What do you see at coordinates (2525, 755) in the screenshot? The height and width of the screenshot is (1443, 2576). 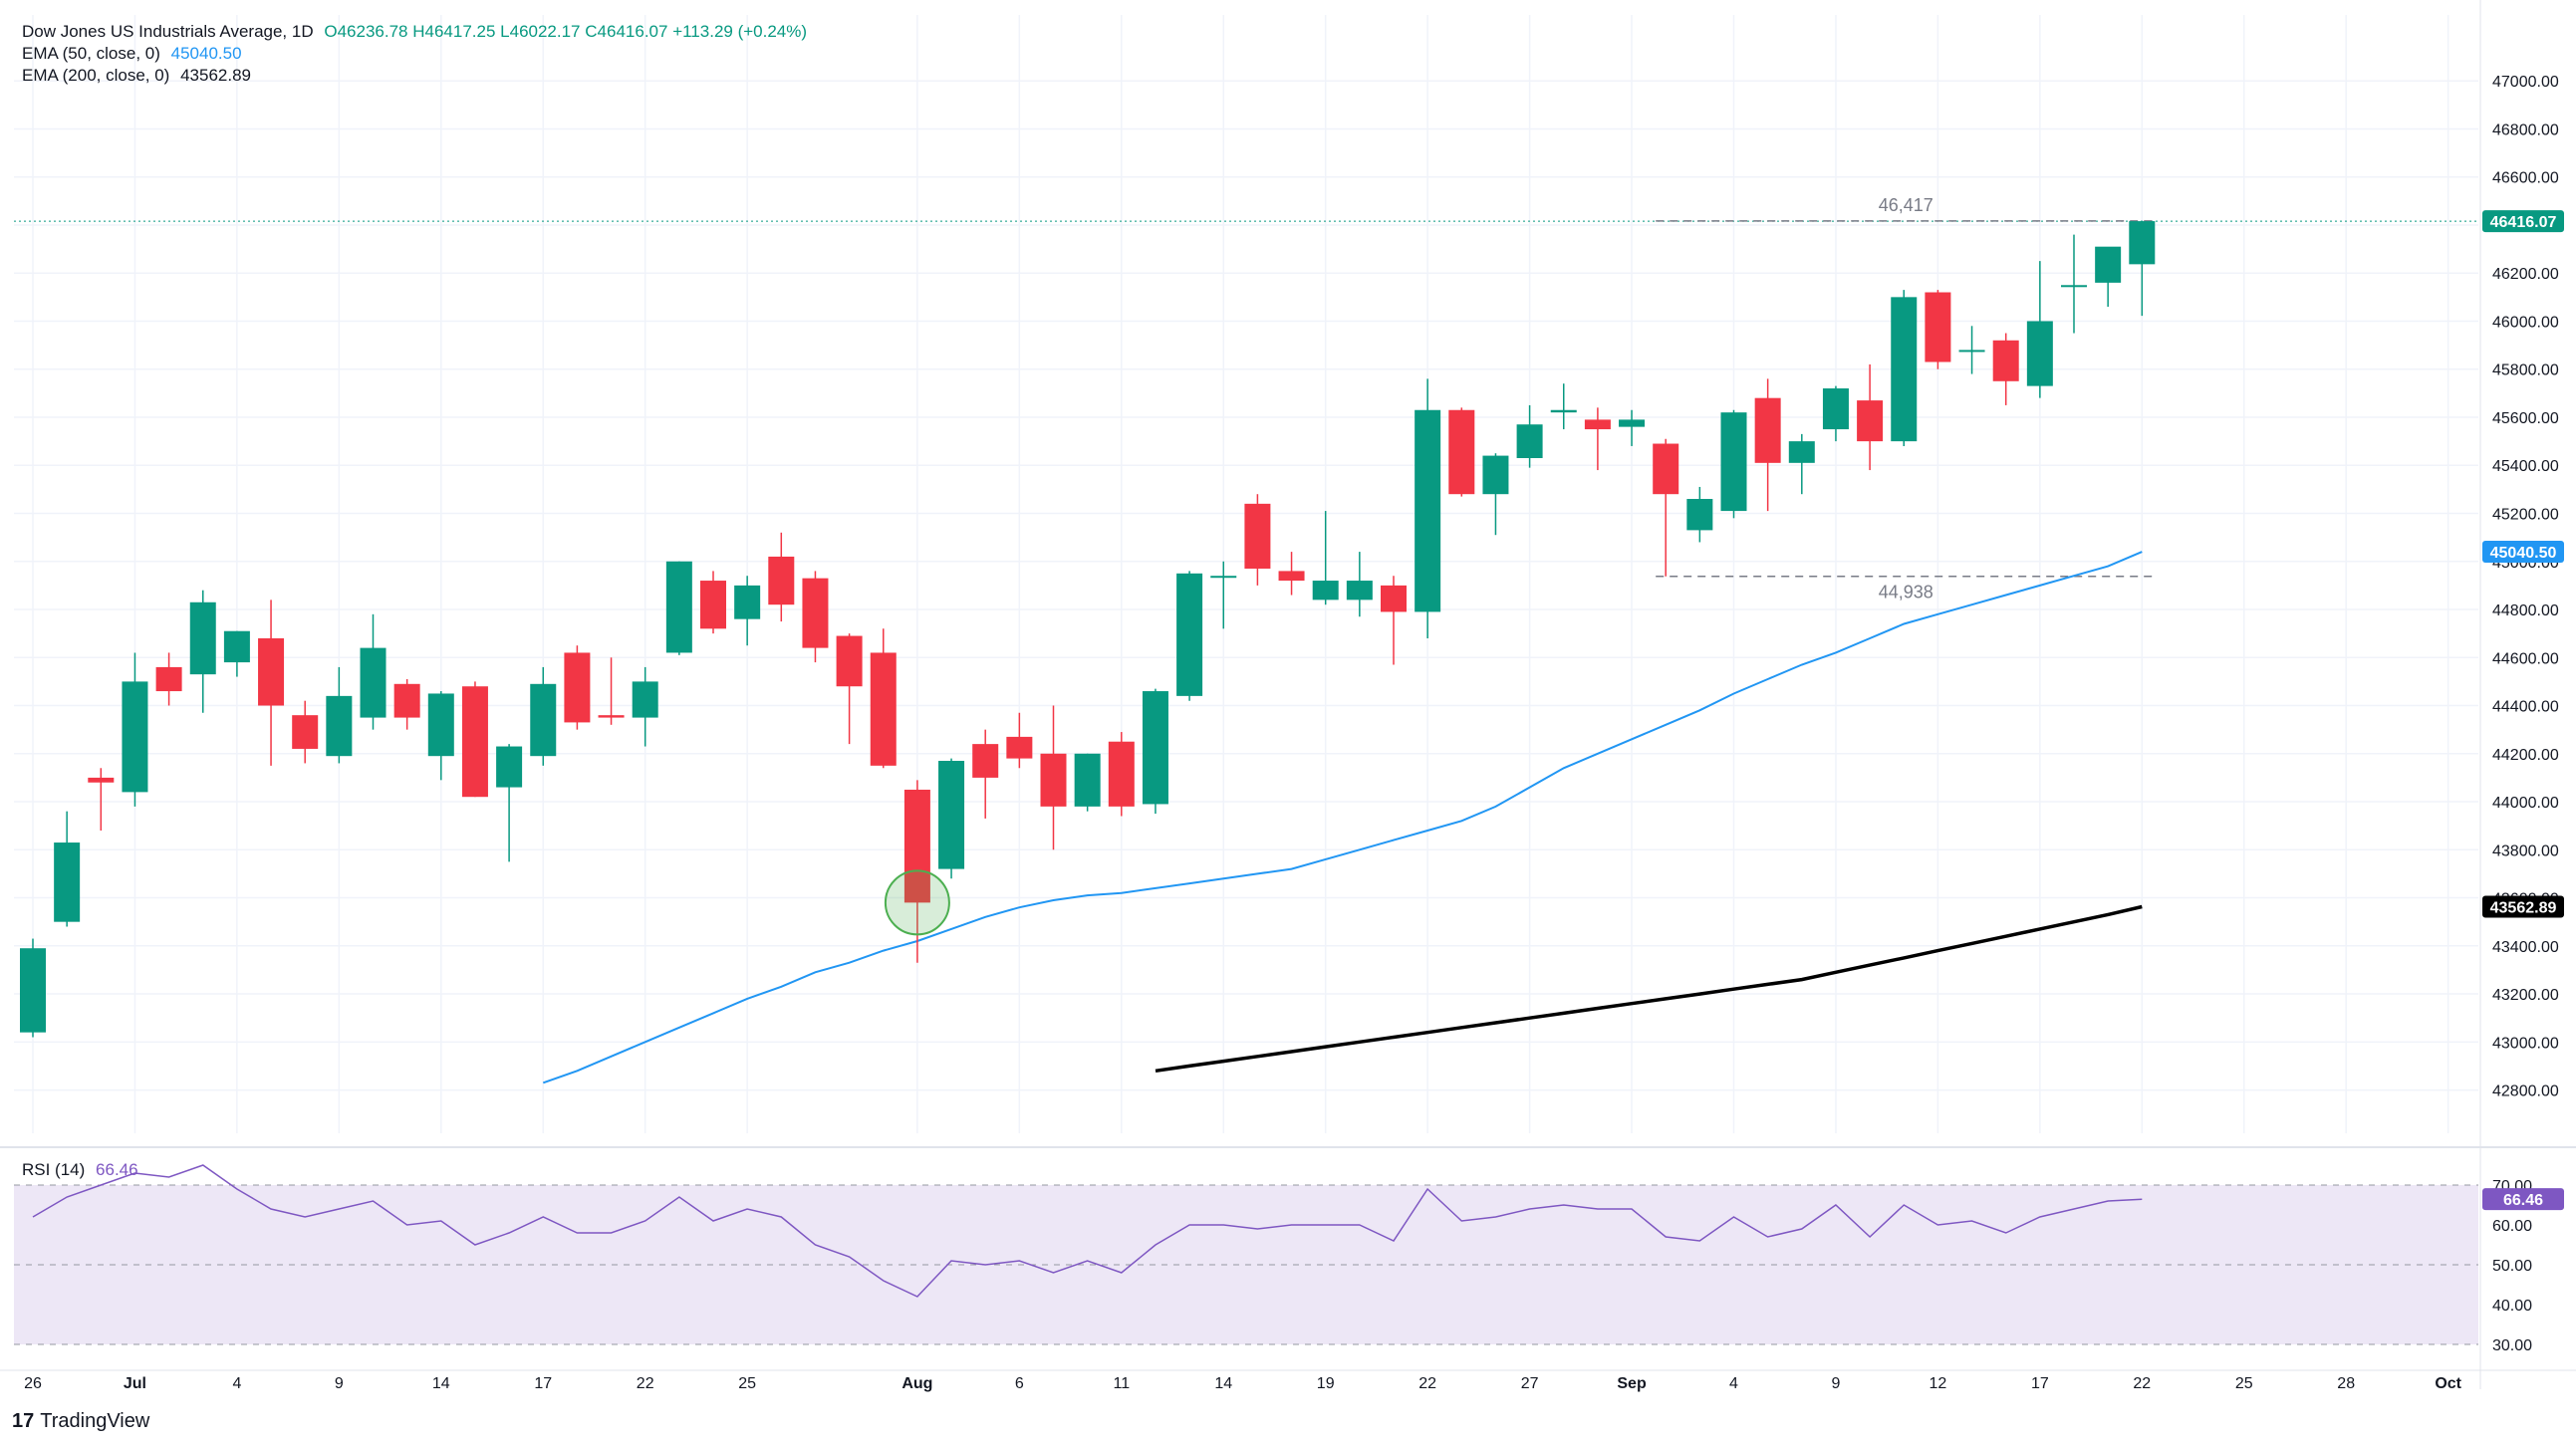 I see `y-tick-label: 44200.00` at bounding box center [2525, 755].